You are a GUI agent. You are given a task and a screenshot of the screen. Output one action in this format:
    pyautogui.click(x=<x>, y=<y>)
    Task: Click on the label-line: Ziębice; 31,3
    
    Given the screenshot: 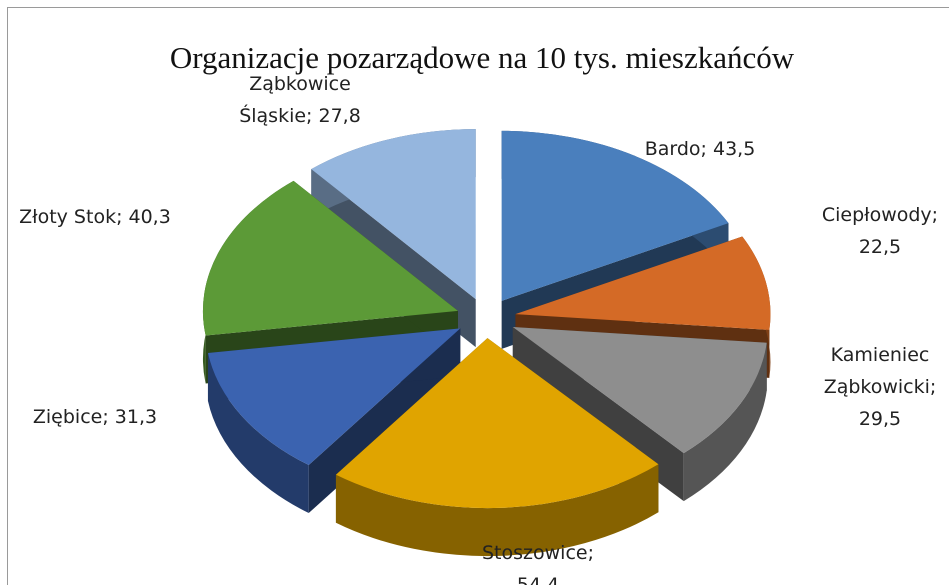 What is the action you would take?
    pyautogui.click(x=95, y=417)
    